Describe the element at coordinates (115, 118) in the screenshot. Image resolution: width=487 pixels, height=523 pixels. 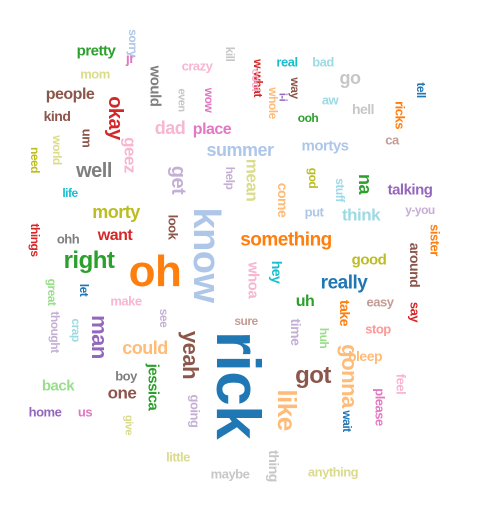
I see `word-okay: okay` at that location.